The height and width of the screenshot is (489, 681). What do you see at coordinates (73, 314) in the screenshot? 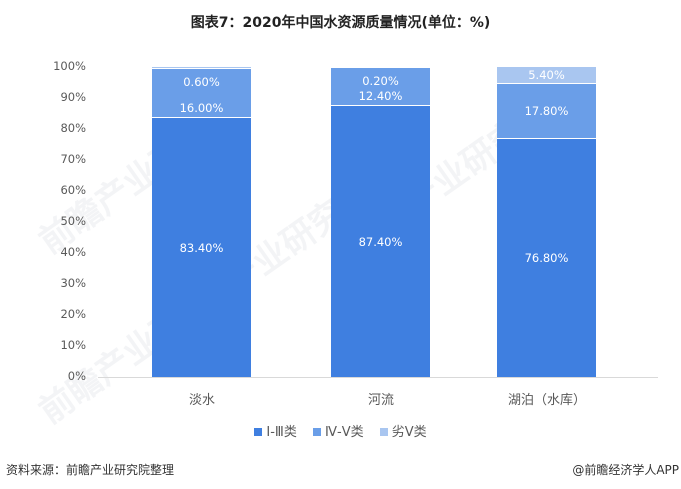
I see `y-tick-label: 20%` at bounding box center [73, 314].